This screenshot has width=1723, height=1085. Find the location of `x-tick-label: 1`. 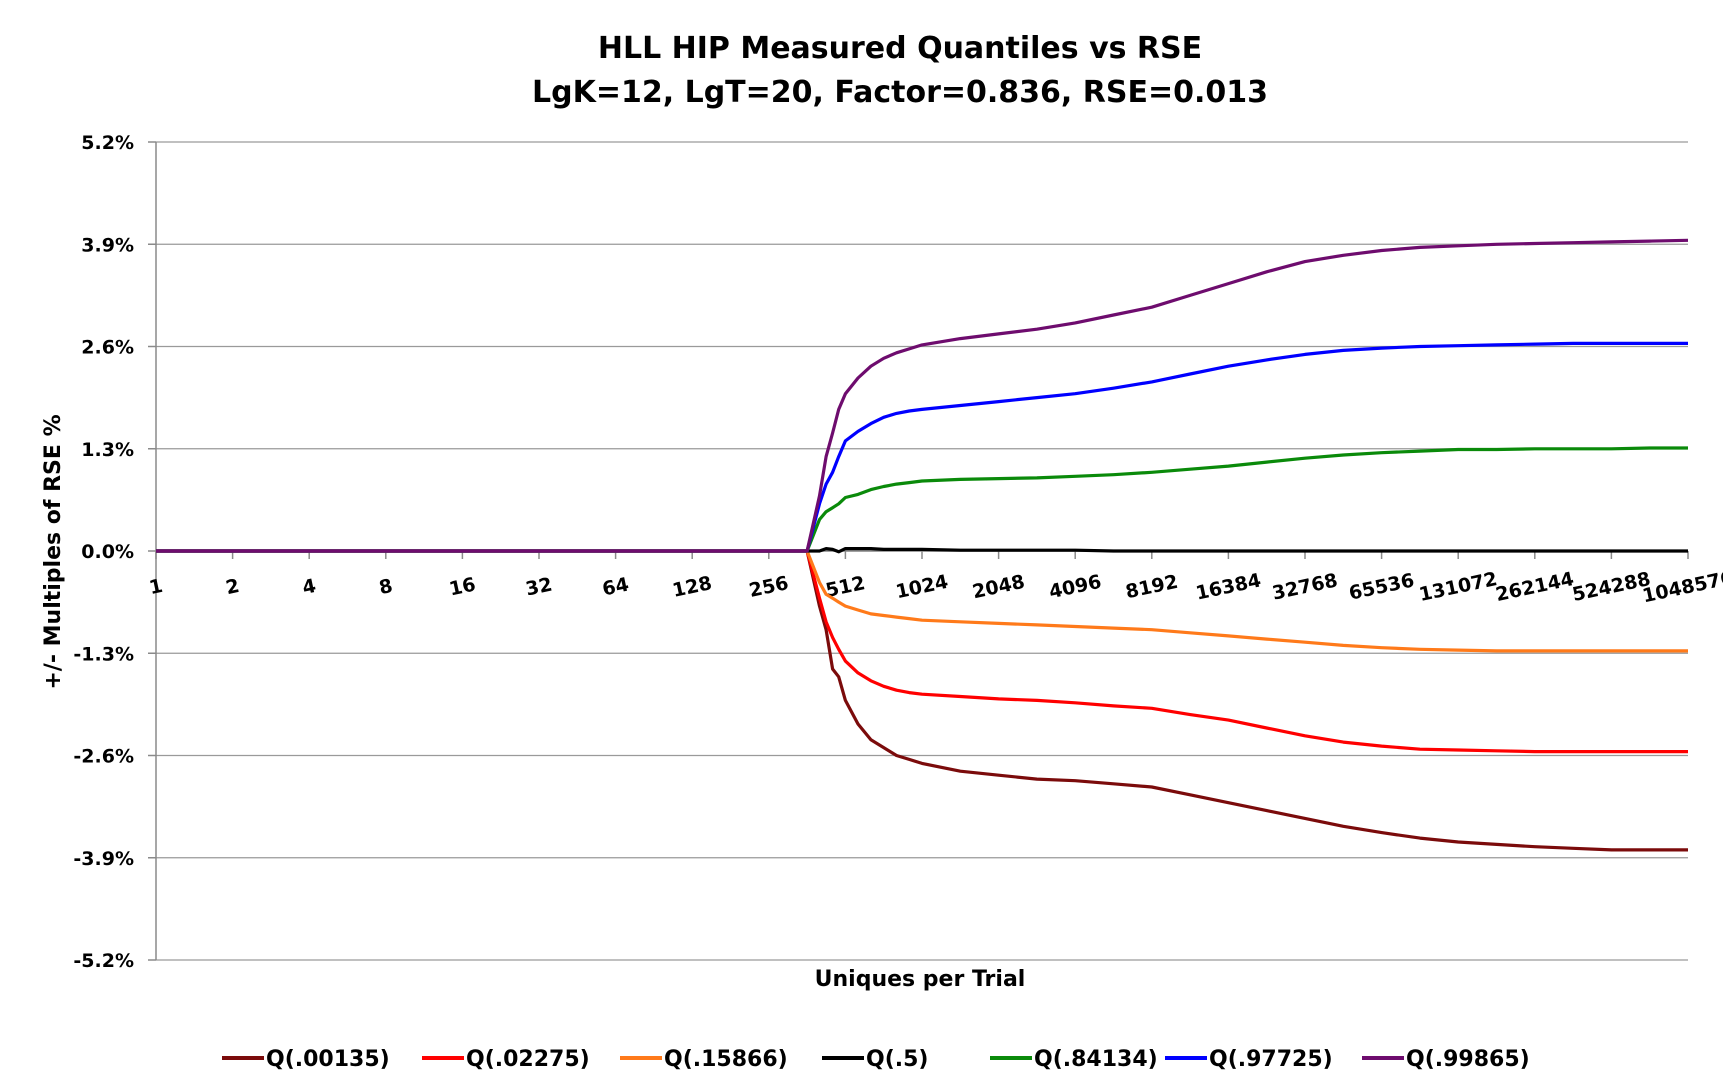

x-tick-label: 1 is located at coordinates (156, 587).